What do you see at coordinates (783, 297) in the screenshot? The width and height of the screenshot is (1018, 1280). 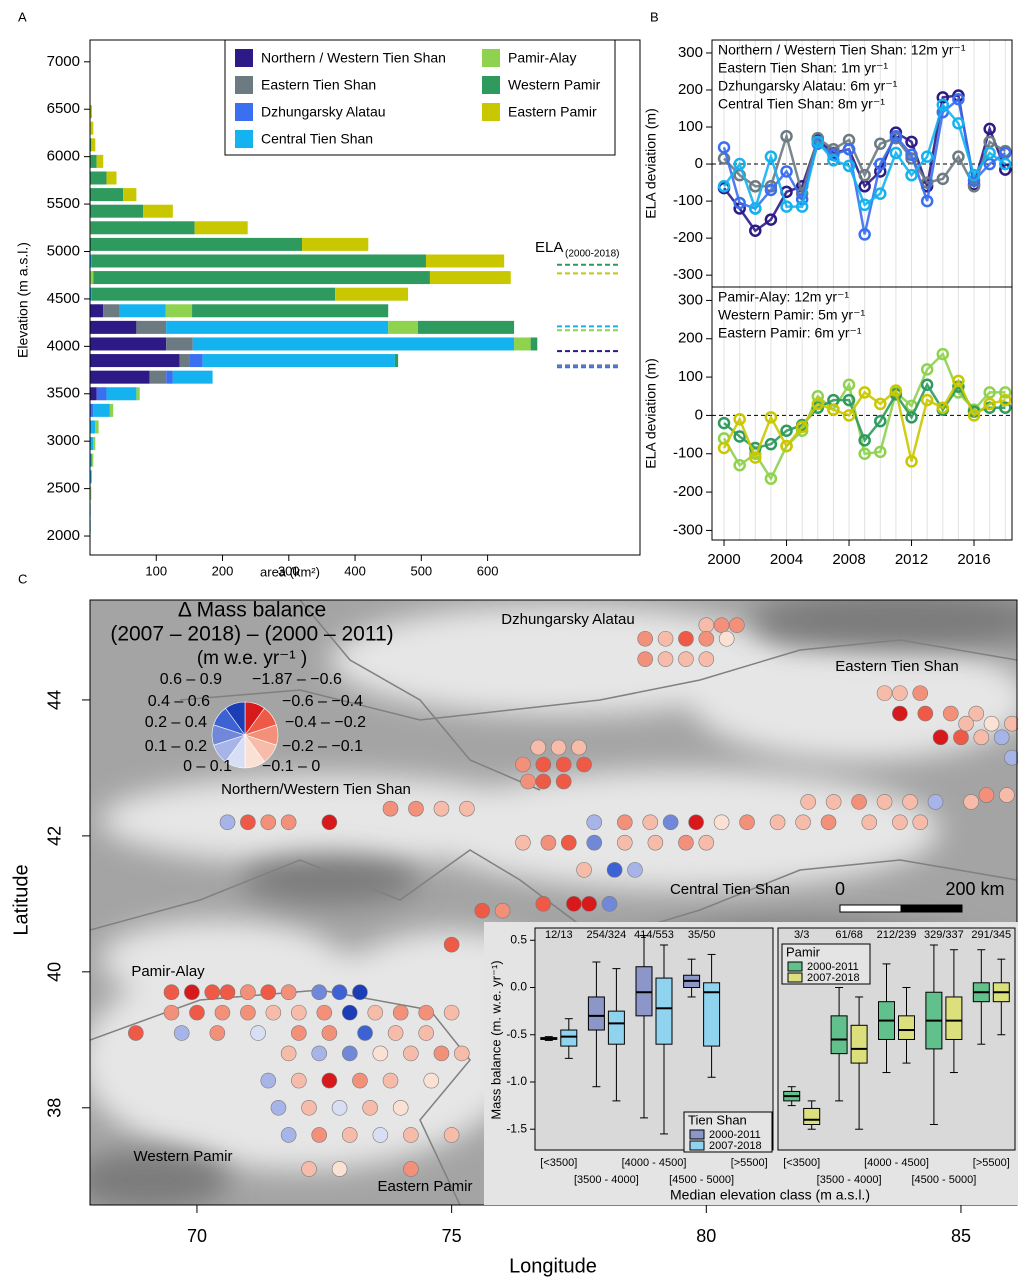 I see `legend-label: Pamir-Alay: 12m yr⁻¹` at bounding box center [783, 297].